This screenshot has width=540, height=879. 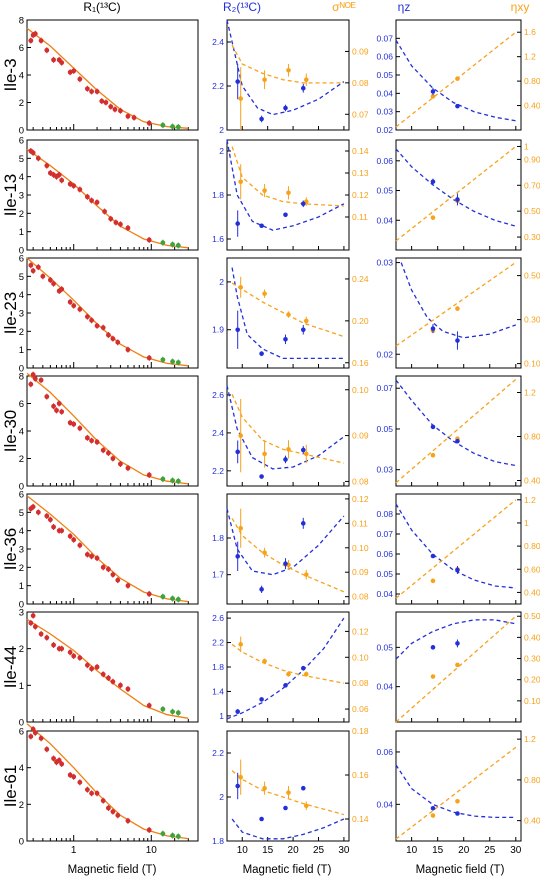 What do you see at coordinates (360, 683) in the screenshot?
I see `right-tick-label: 0.08` at bounding box center [360, 683].